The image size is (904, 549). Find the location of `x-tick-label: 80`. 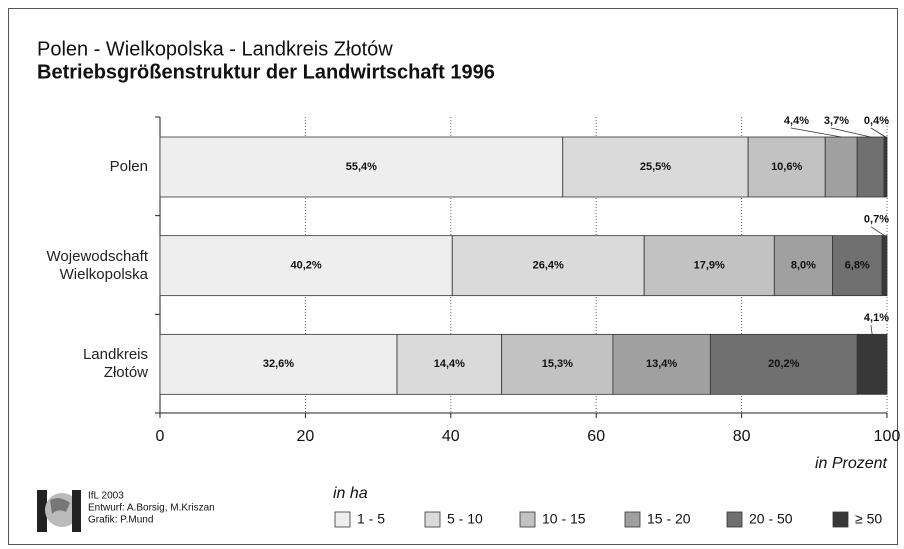

x-tick-label: 80 is located at coordinates (742, 436).